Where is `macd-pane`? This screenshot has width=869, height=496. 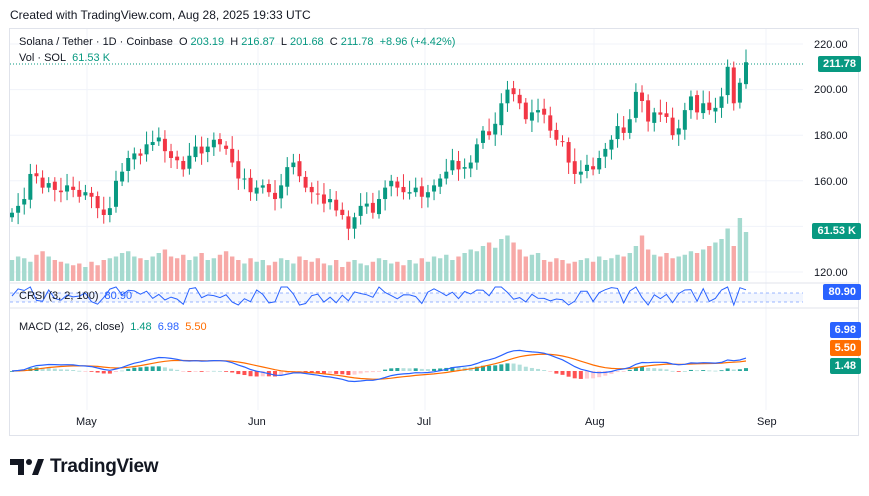 macd-pane is located at coordinates (379, 366).